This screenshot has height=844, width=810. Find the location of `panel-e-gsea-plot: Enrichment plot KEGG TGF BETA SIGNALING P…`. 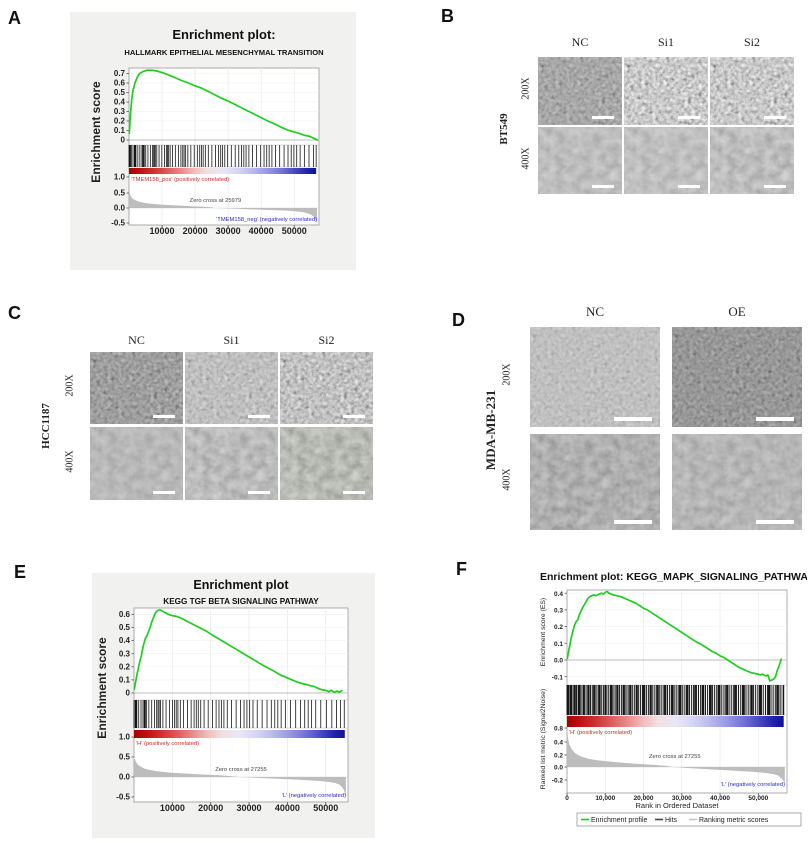

panel-e-gsea-plot: Enrichment plot KEGG TGF BETA SIGNALING P… is located at coordinates (233, 705).